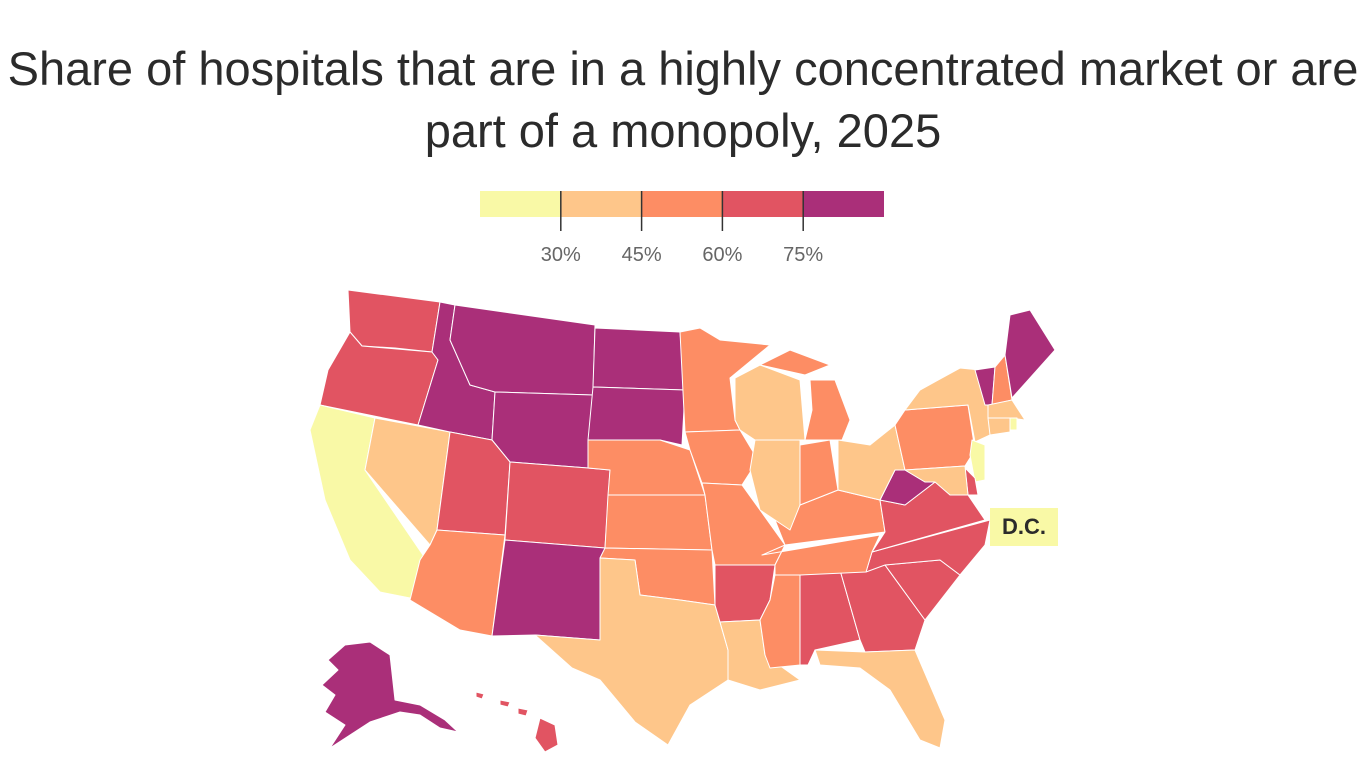 This screenshot has height=768, width=1366. Describe the element at coordinates (936, 480) in the screenshot. I see `state-md` at that location.